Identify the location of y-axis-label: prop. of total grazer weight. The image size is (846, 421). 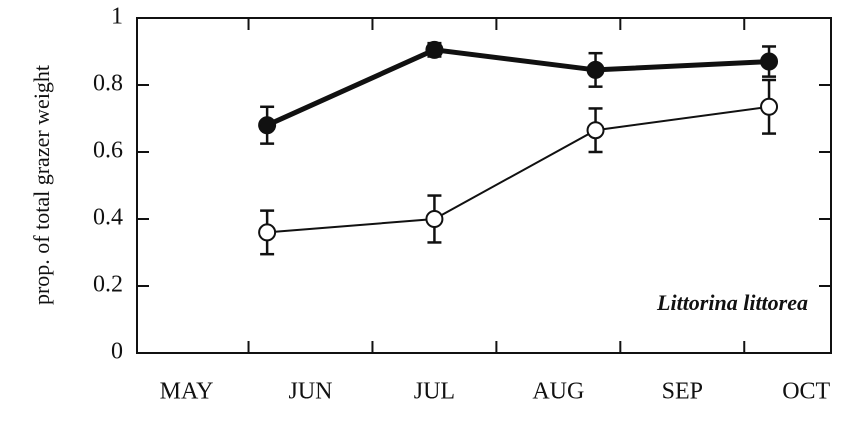
(41, 185).